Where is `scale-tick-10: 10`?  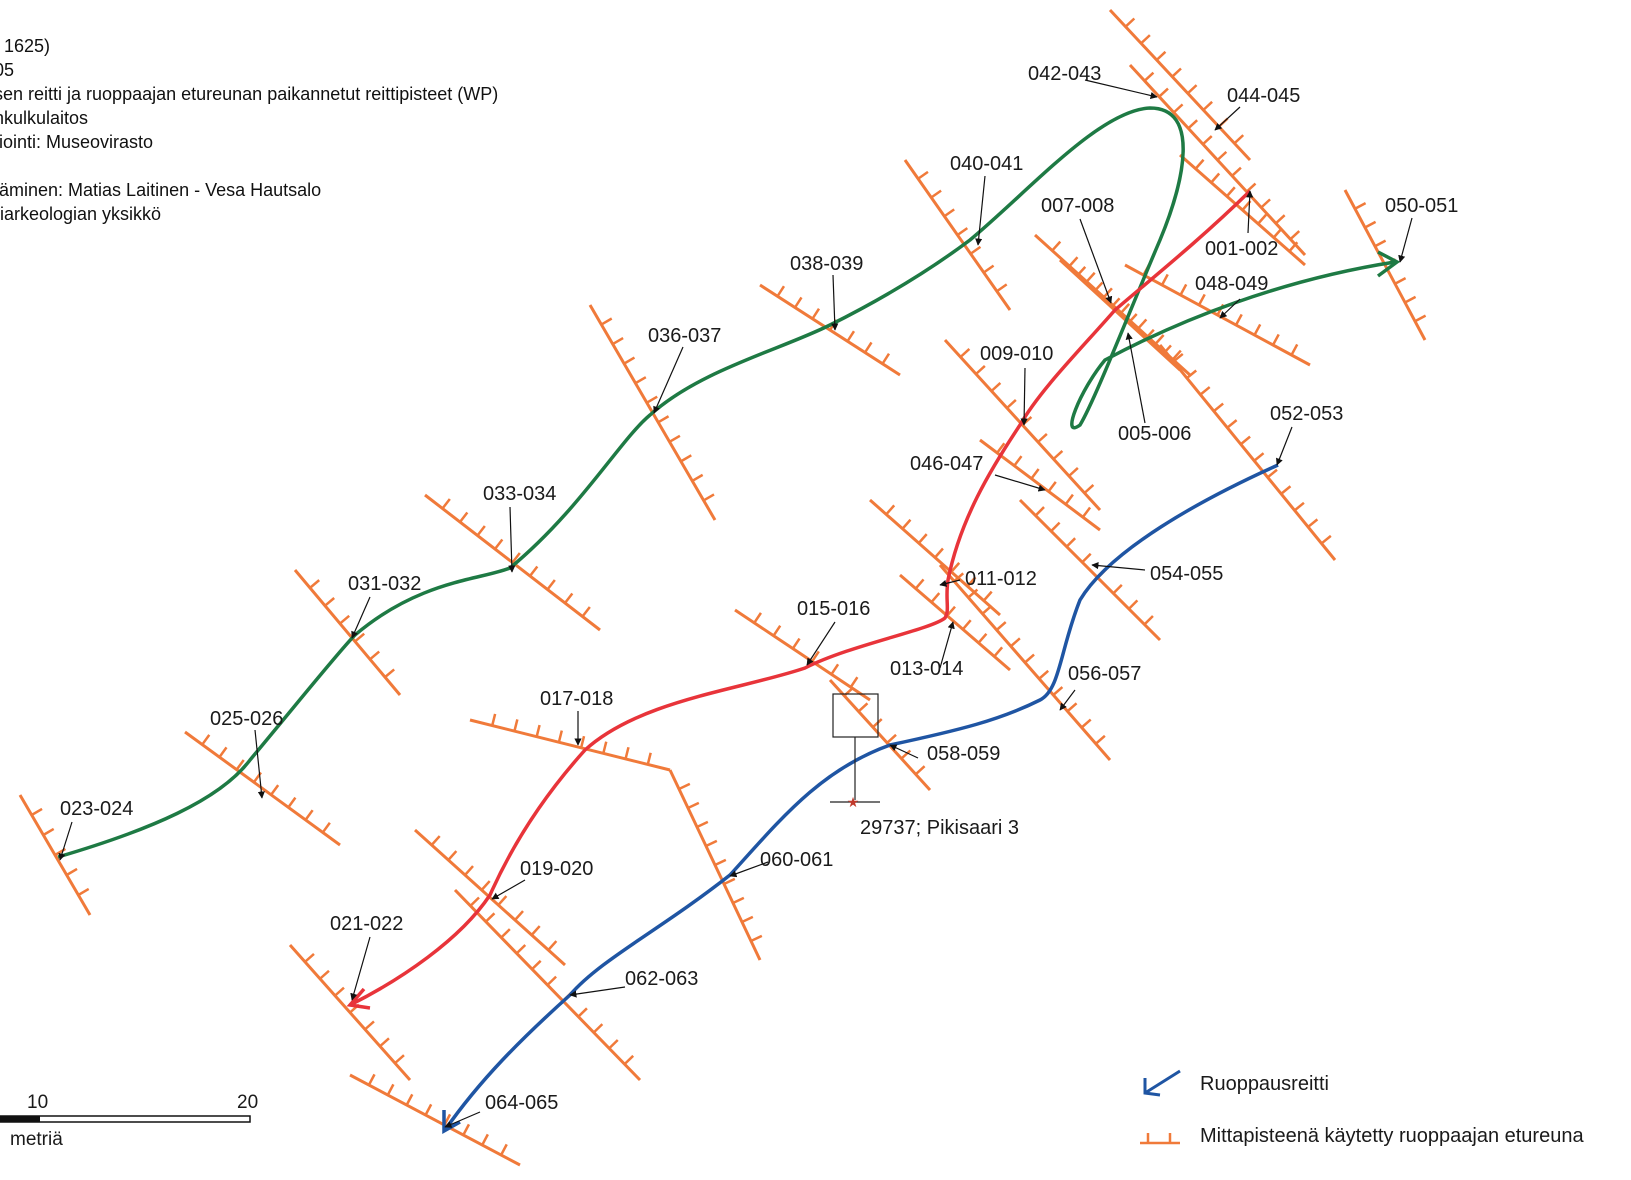 scale-tick-10: 10 is located at coordinates (37, 1102).